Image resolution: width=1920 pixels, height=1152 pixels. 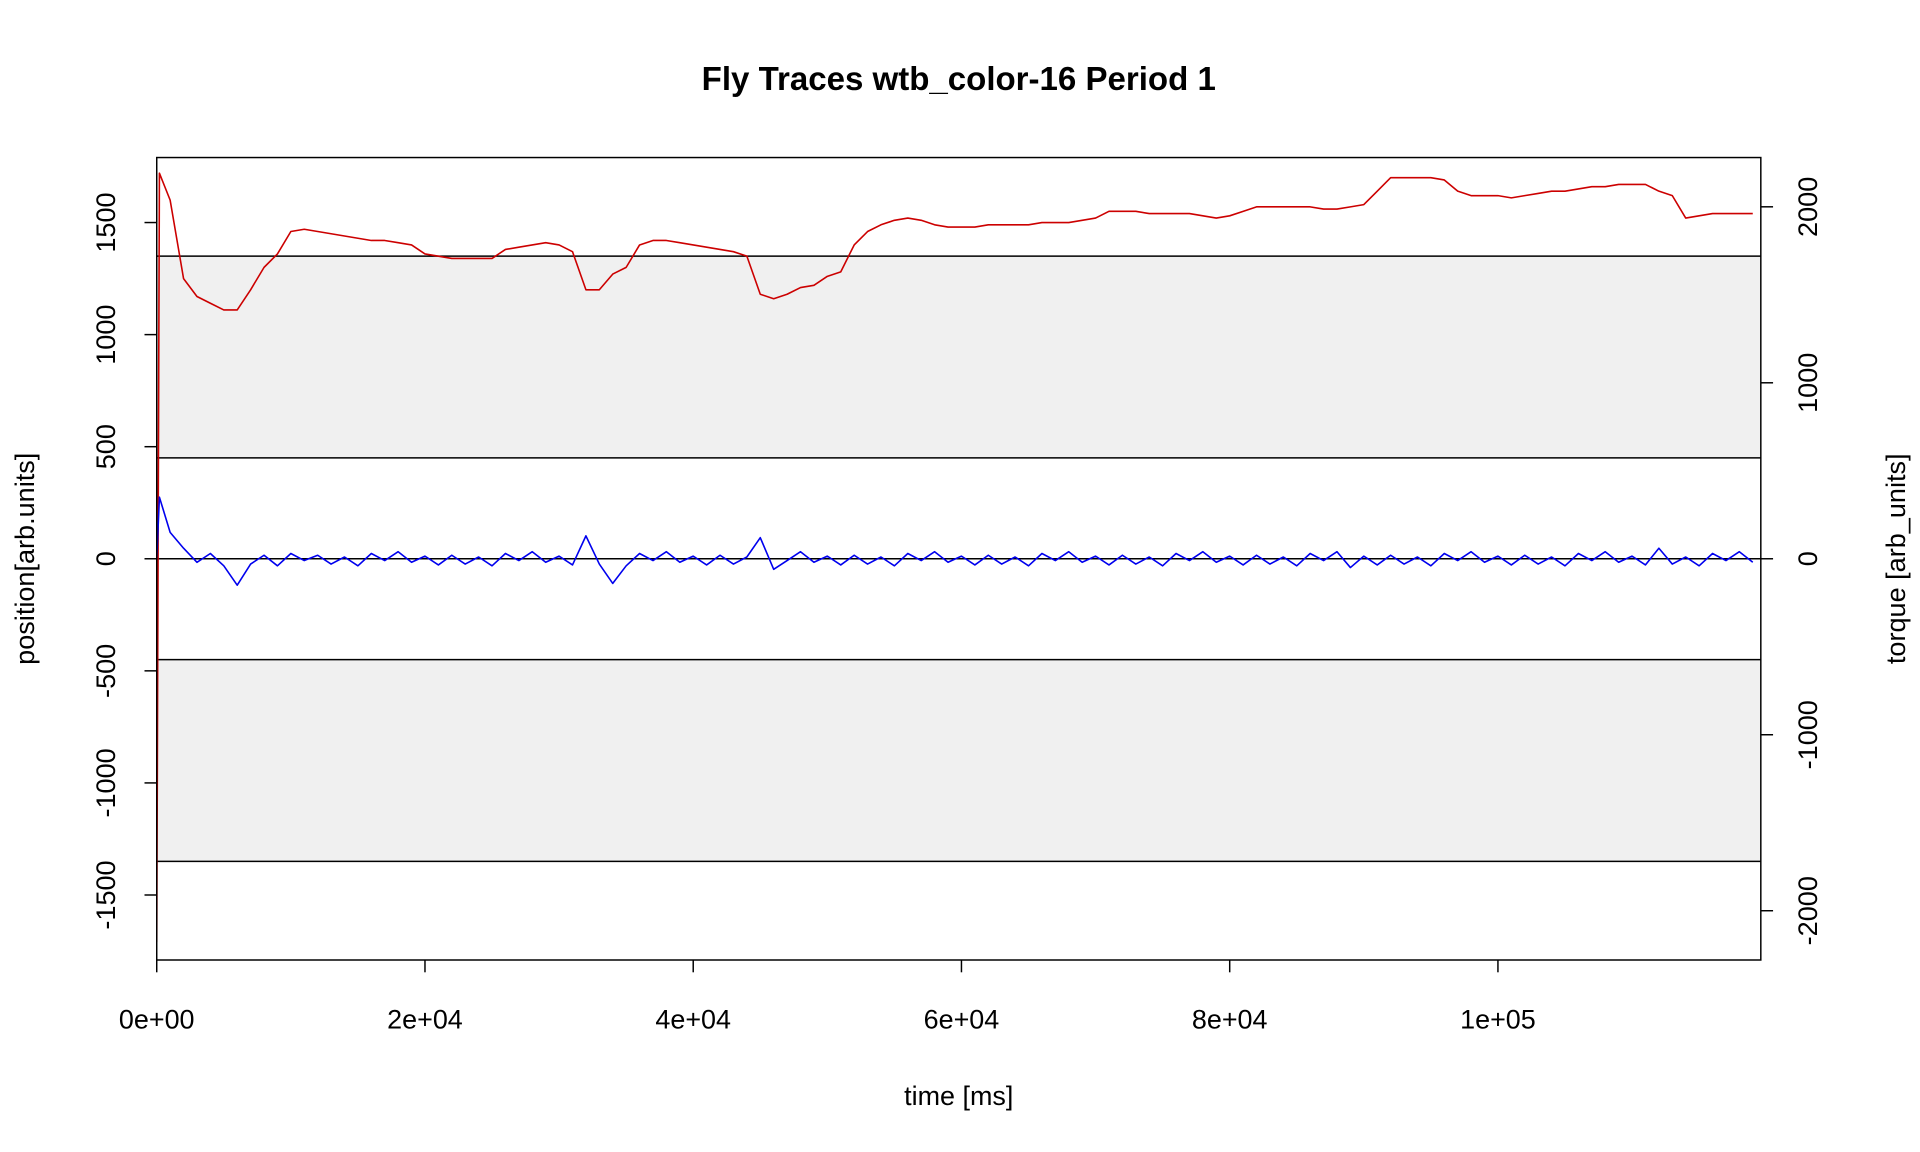 What do you see at coordinates (1896, 558) in the screenshot?
I see `y2-axis-title: torque [arb_units]` at bounding box center [1896, 558].